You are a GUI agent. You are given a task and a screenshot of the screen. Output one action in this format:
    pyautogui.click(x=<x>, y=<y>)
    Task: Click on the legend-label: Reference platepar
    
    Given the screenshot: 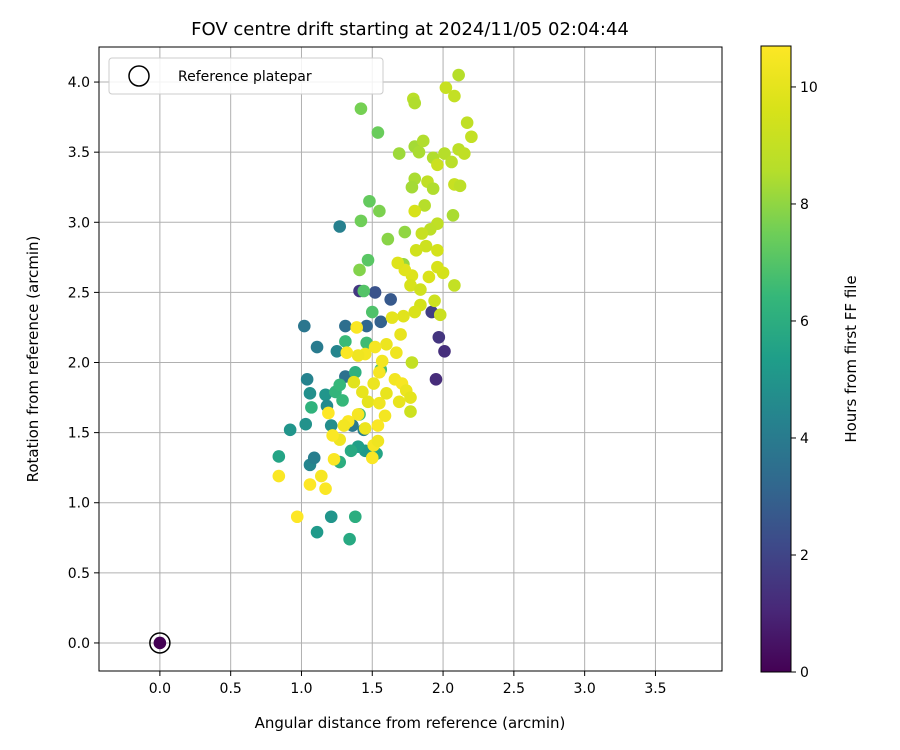 What is the action you would take?
    pyautogui.click(x=245, y=77)
    